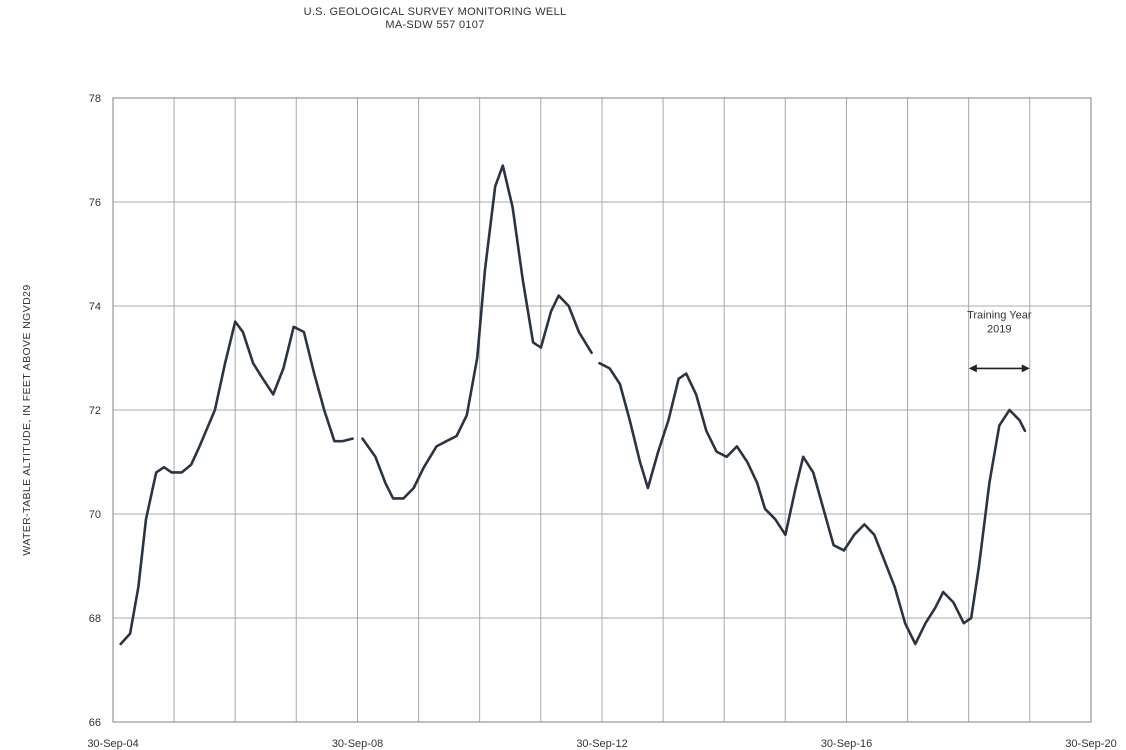 This screenshot has height=750, width=1126. Describe the element at coordinates (95, 99) in the screenshot. I see `y-tick-label: 78` at that location.